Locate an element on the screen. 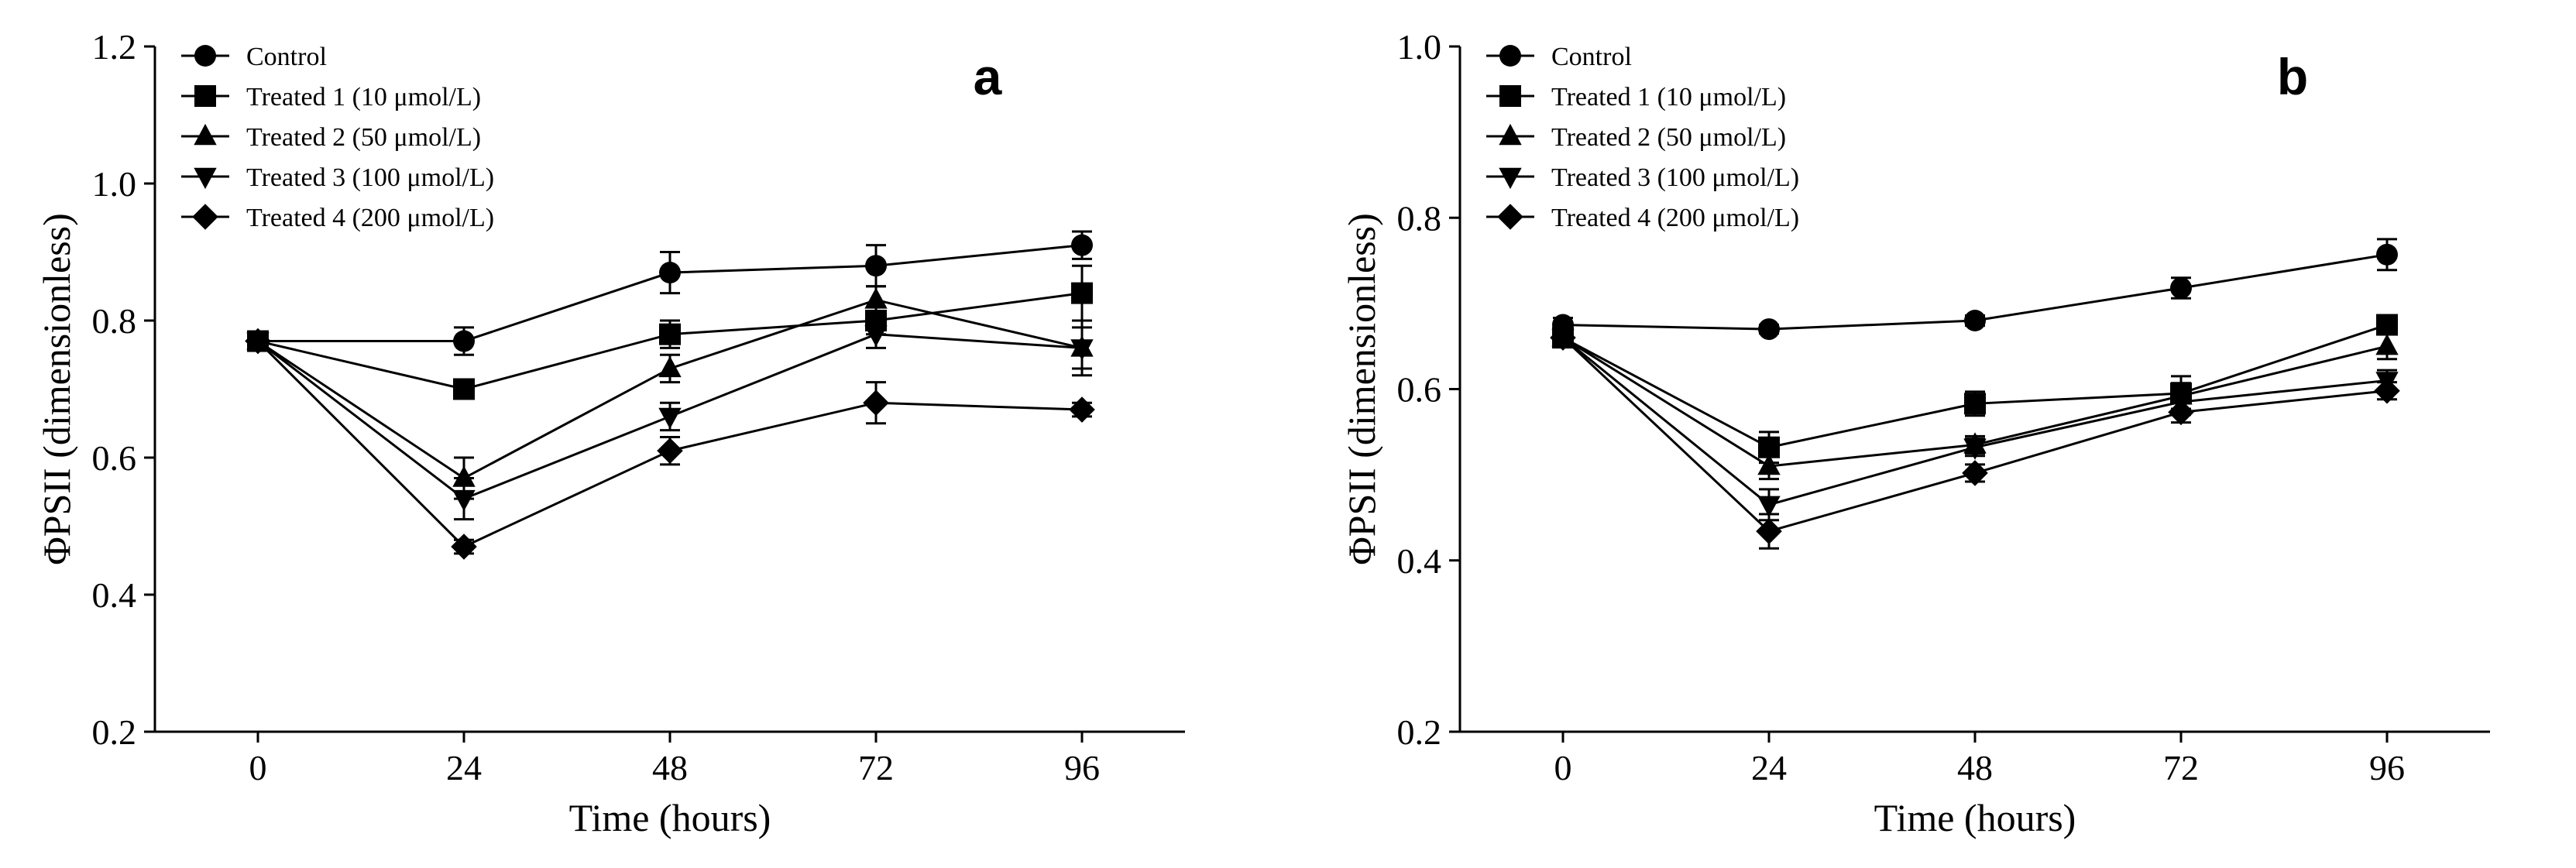  series-circle is located at coordinates (1975, 289).